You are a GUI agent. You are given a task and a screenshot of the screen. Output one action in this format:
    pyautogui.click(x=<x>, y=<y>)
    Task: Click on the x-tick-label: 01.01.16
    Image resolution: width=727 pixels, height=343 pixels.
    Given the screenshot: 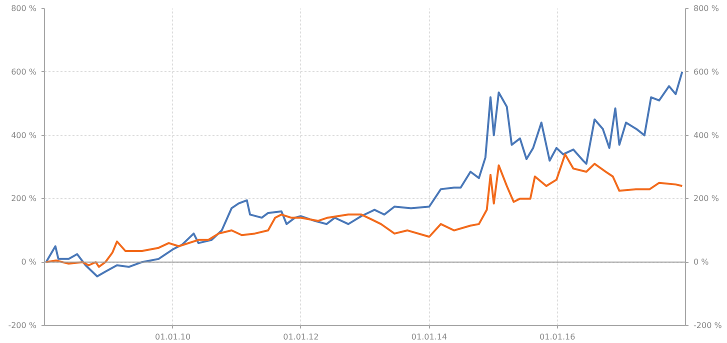 What is the action you would take?
    pyautogui.click(x=558, y=337)
    